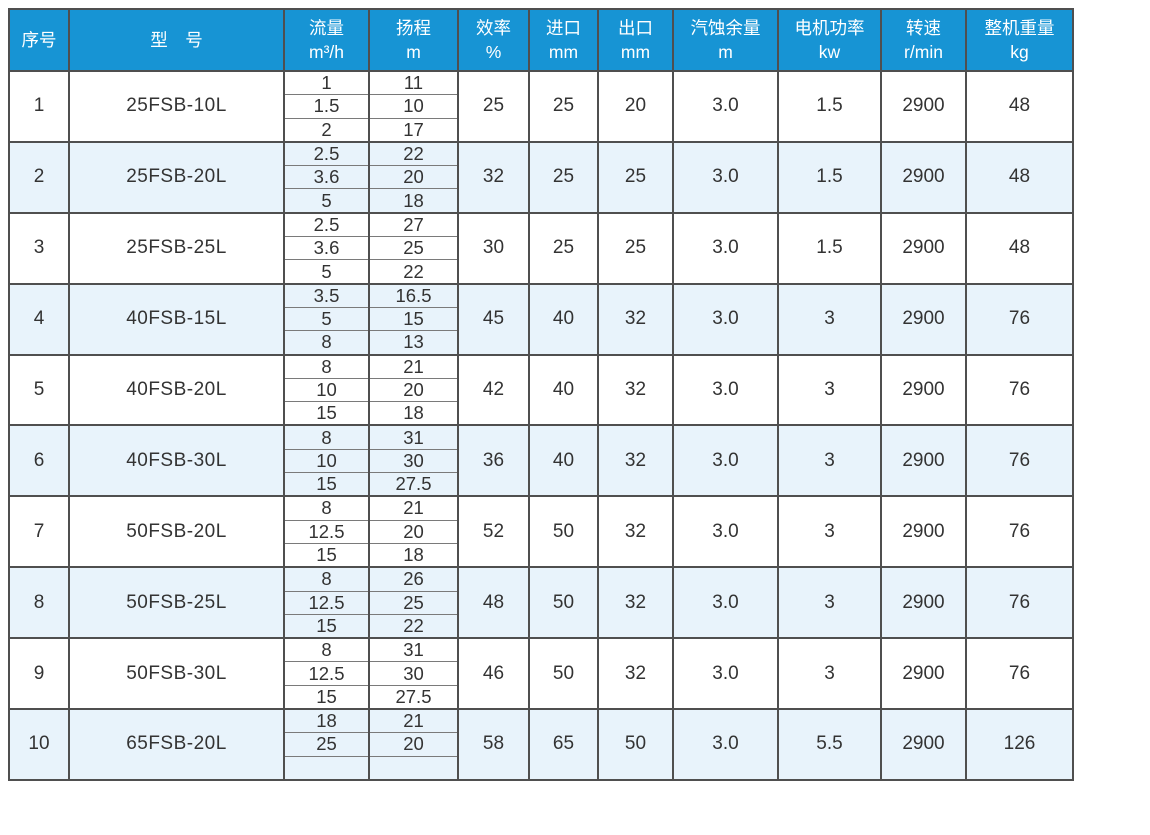 The width and height of the screenshot is (1150, 835). What do you see at coordinates (176, 248) in the screenshot?
I see `model-cell: 25FSB-25L` at bounding box center [176, 248].